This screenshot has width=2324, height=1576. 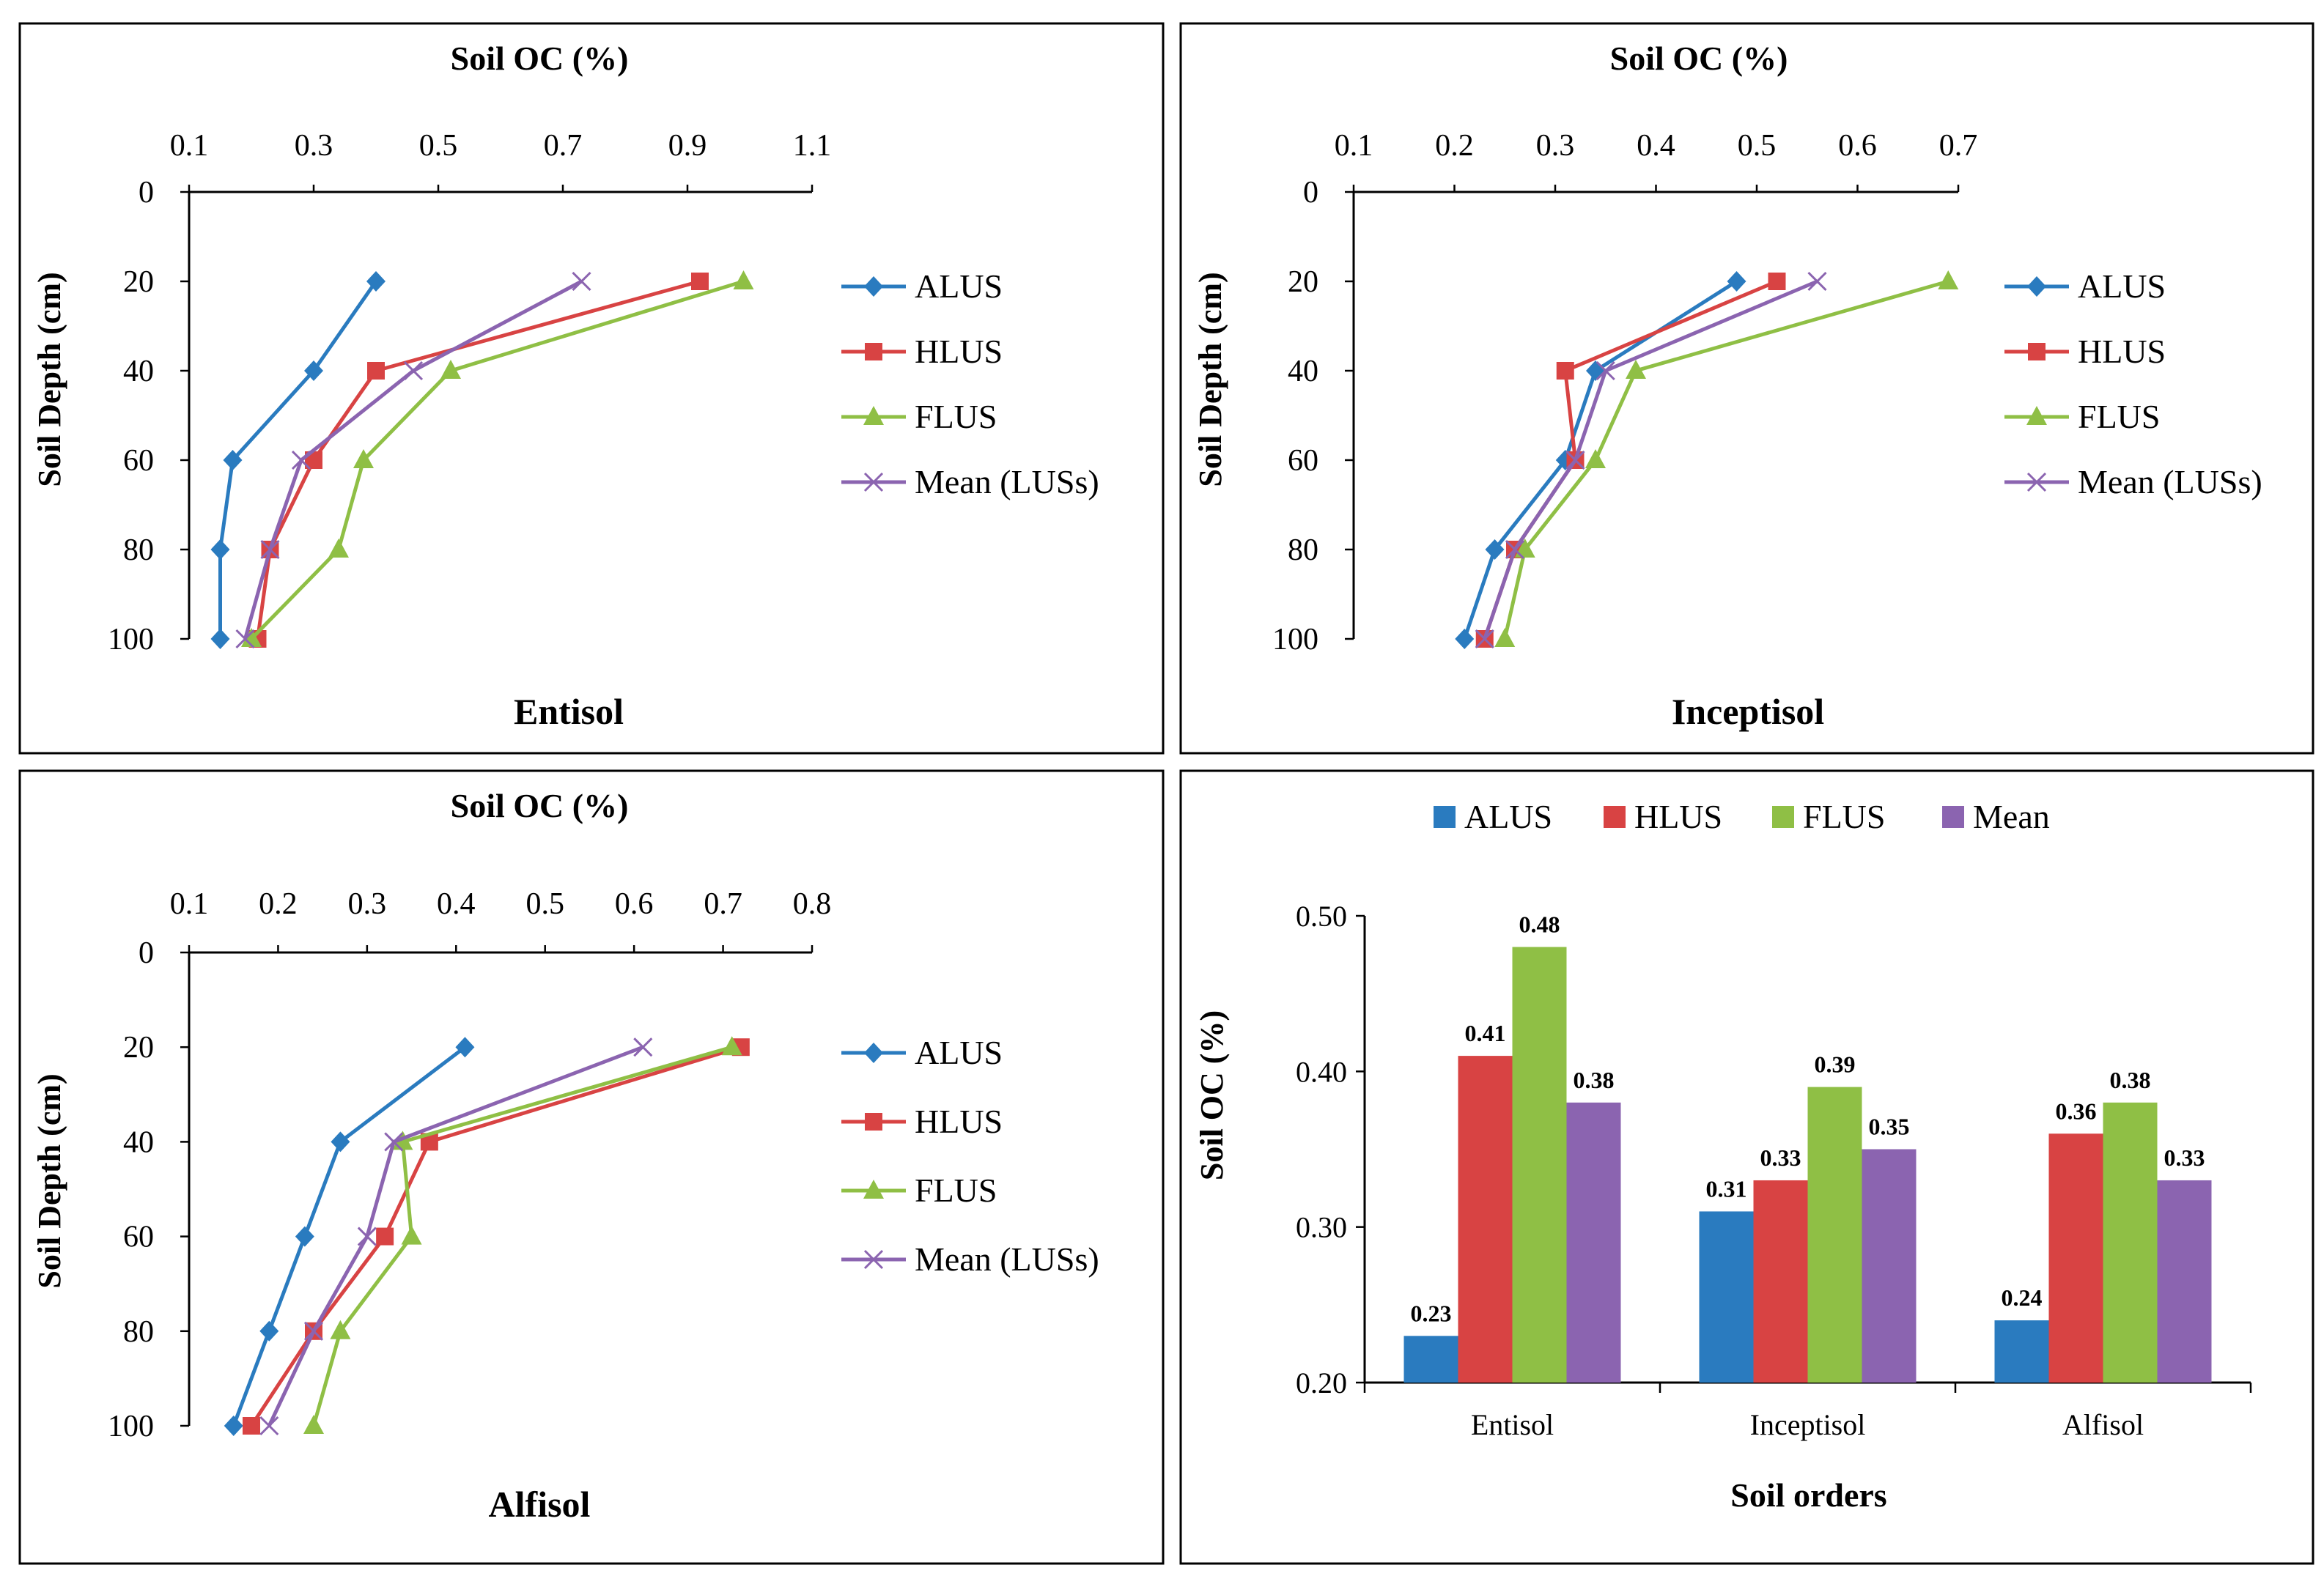 I want to click on y-axis-label: Soil OC (%), so click(x=1212, y=1095).